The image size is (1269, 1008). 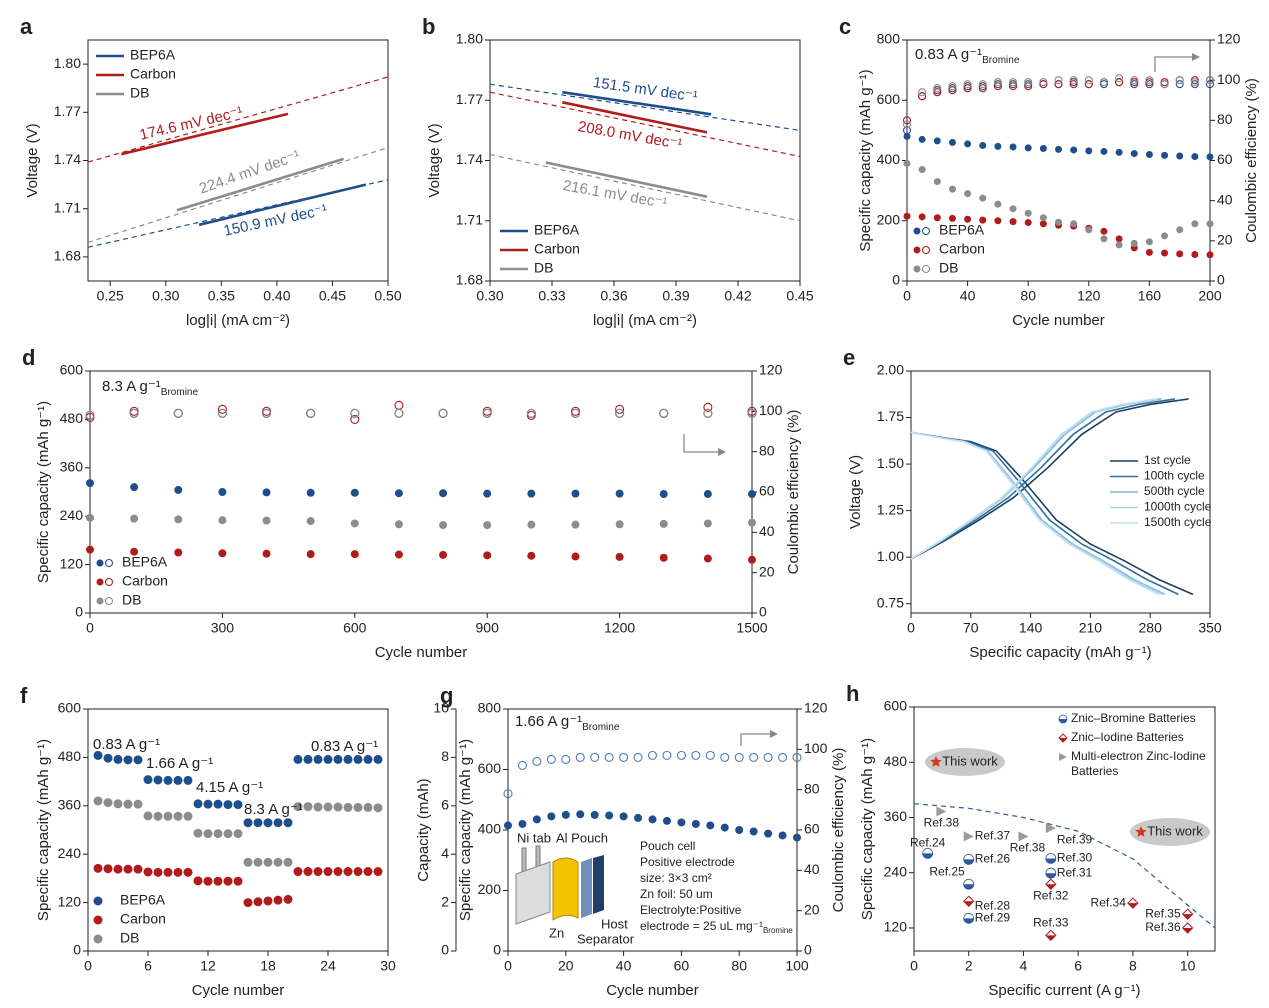 I want to click on y0-tick-label: 10, so click(x=441, y=708).